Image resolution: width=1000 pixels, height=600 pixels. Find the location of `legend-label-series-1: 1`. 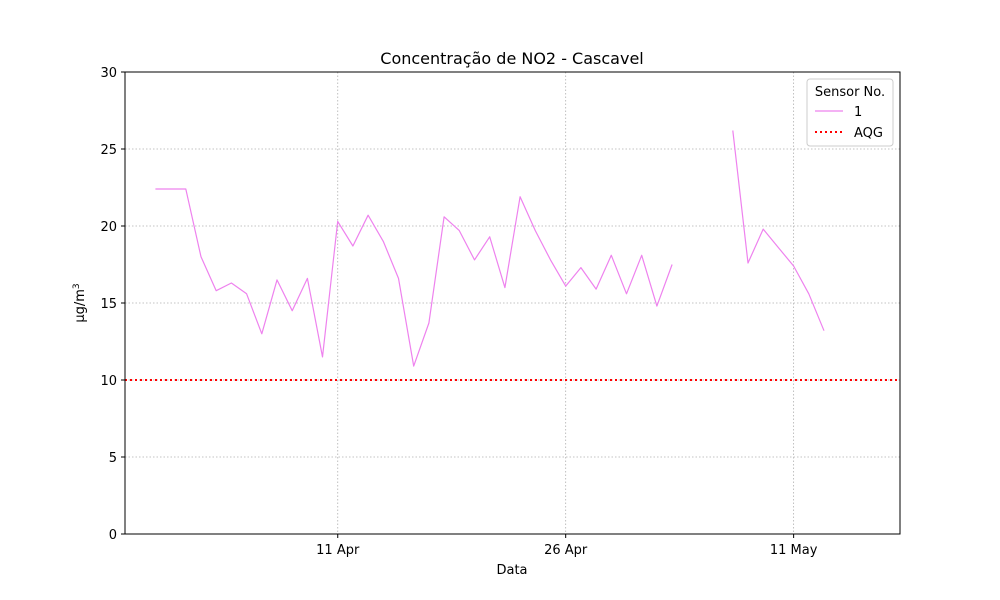

legend-label-series-1: 1 is located at coordinates (858, 112).